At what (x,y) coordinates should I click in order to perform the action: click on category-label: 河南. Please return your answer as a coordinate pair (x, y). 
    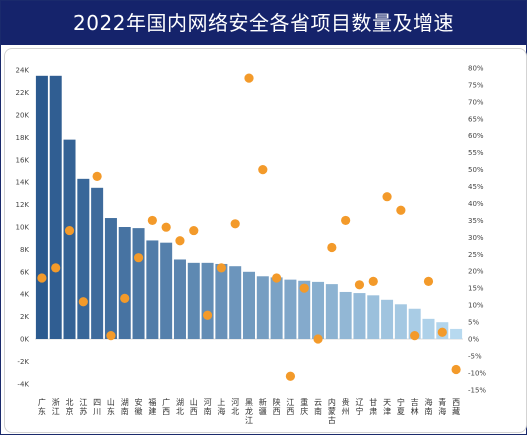
    Looking at the image, I should click on (208, 406).